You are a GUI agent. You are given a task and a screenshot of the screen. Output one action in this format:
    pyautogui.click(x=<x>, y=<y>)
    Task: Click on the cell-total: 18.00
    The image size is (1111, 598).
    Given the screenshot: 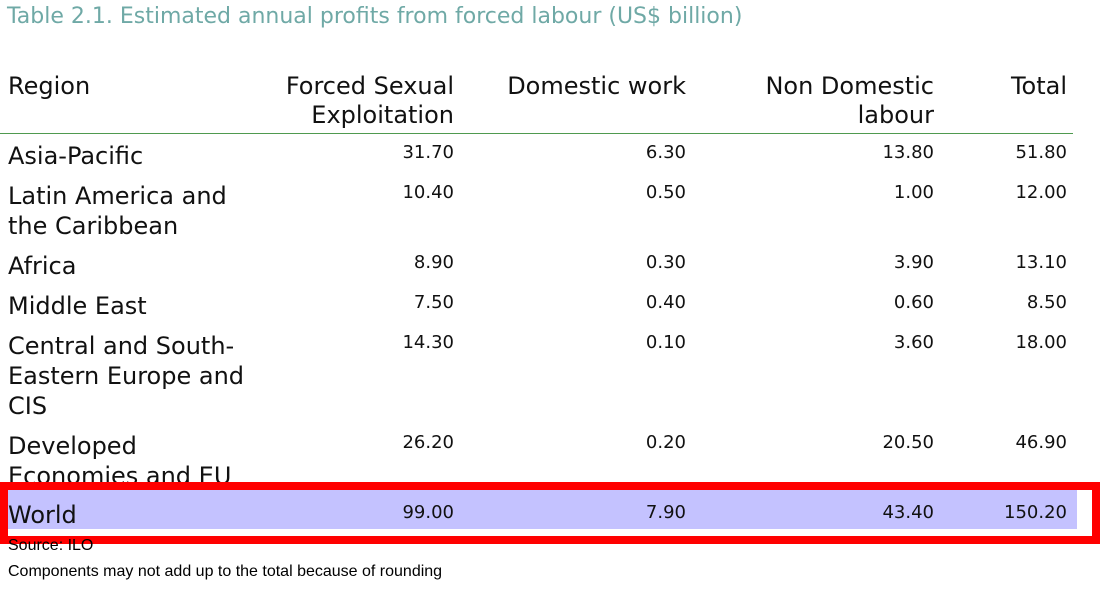 What is the action you would take?
    pyautogui.click(x=1041, y=342)
    